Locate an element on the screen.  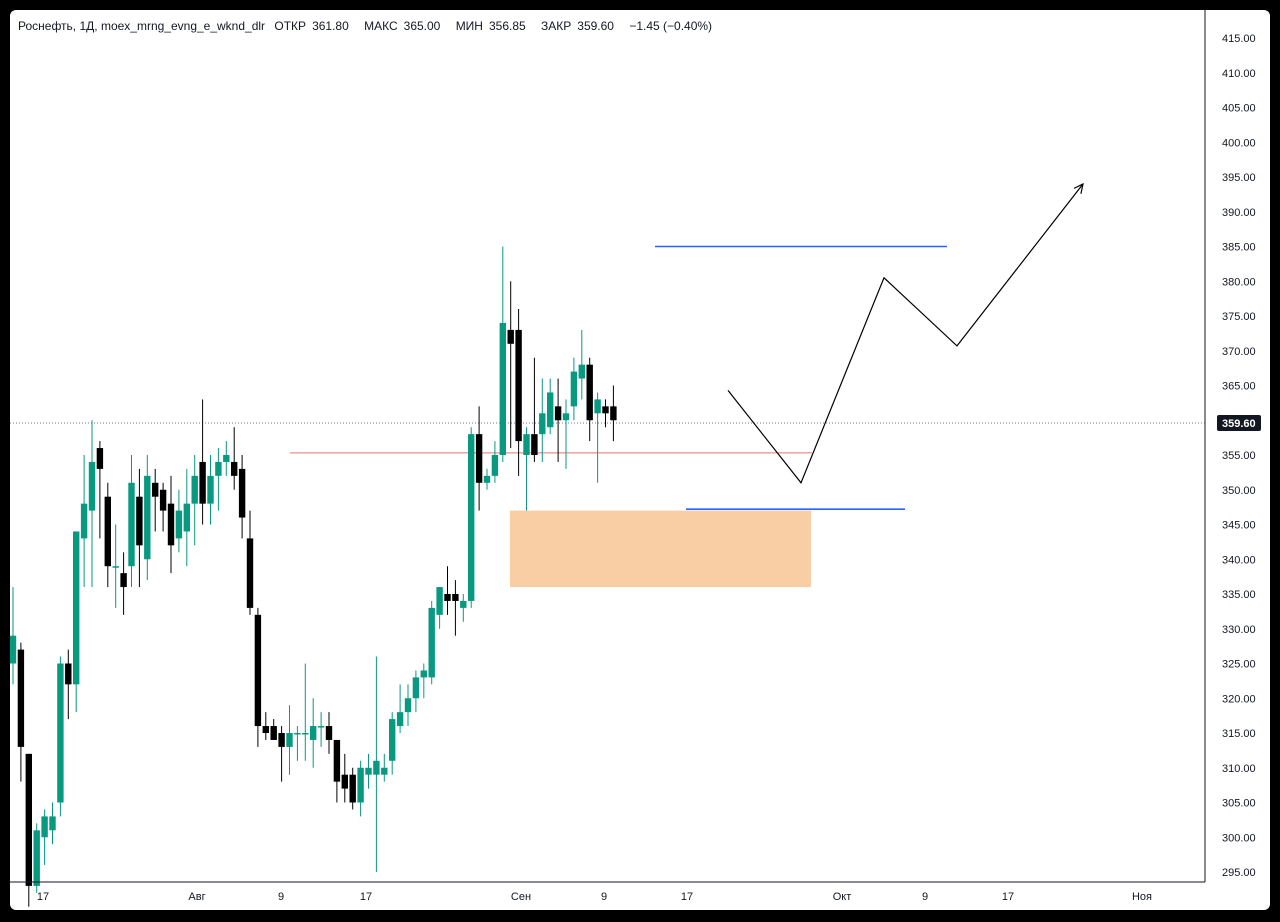
legend-change: −1.45 (−0.40%) is located at coordinates (671, 26).